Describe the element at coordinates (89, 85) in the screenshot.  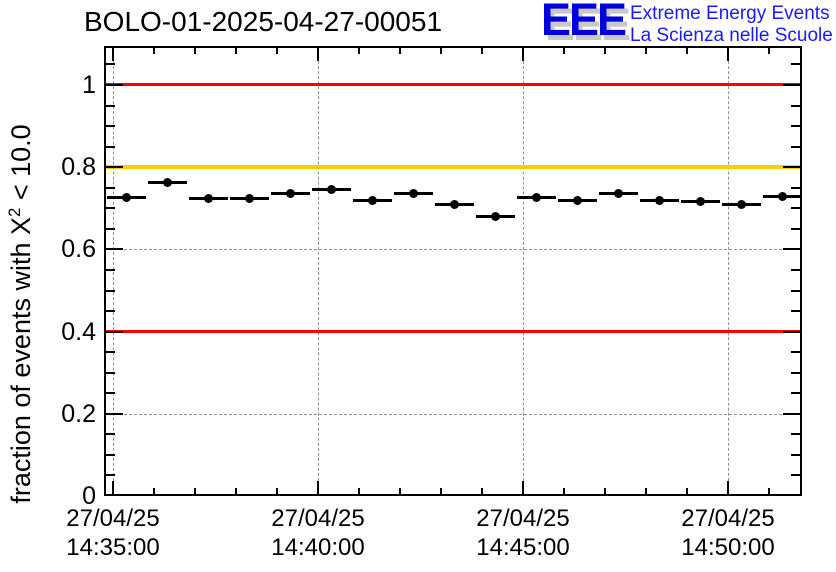
I see `y-tick-label: 1` at that location.